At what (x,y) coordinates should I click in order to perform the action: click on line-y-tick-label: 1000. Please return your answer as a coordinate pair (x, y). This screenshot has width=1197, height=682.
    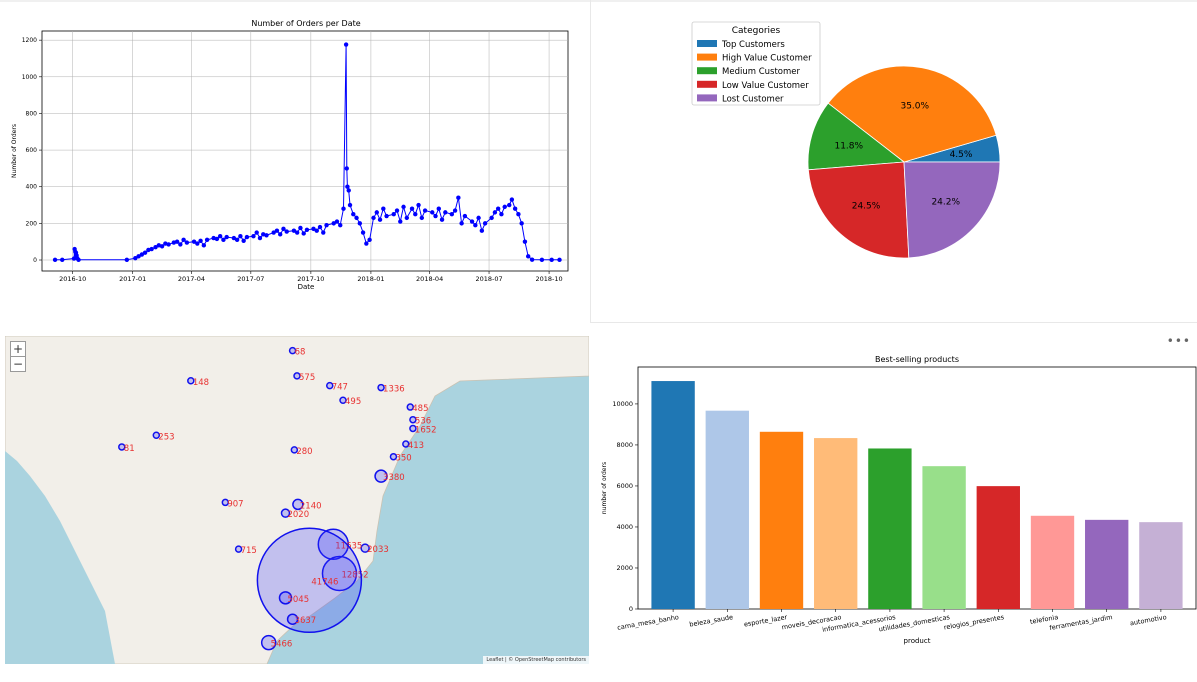
    Looking at the image, I should click on (29, 77).